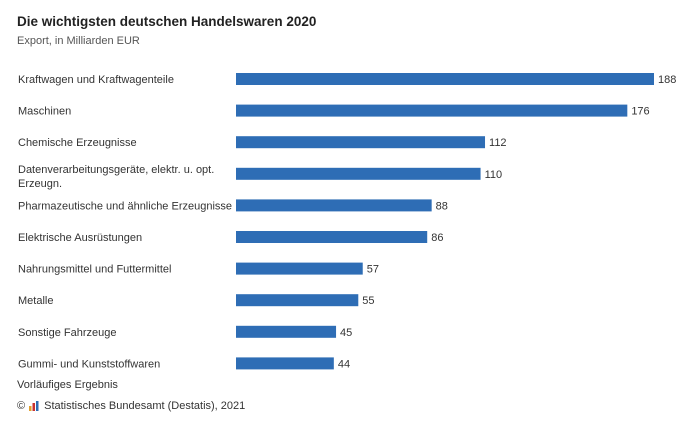 The image size is (700, 423). I want to click on category-label: Maschinen, so click(44, 112).